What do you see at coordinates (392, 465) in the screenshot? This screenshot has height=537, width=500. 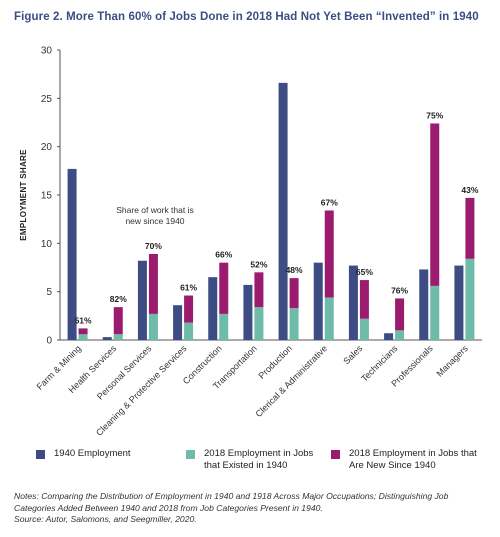 I see `legend-label-new-line2: Are New Since 1940` at bounding box center [392, 465].